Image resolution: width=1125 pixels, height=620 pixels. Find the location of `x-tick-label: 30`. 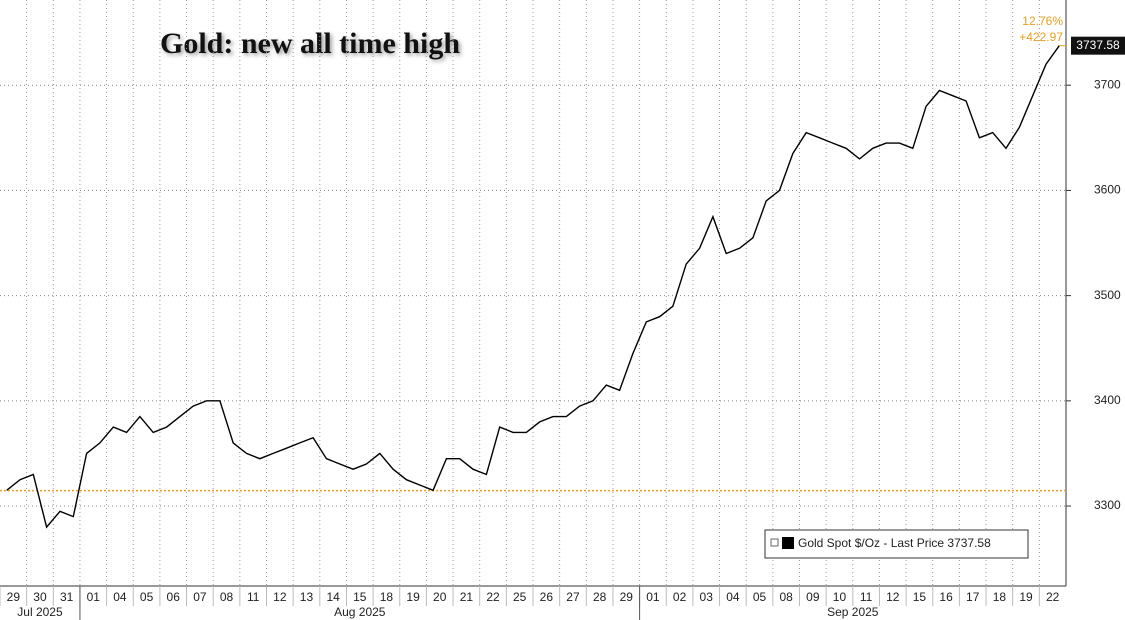

x-tick-label: 30 is located at coordinates (40, 597).